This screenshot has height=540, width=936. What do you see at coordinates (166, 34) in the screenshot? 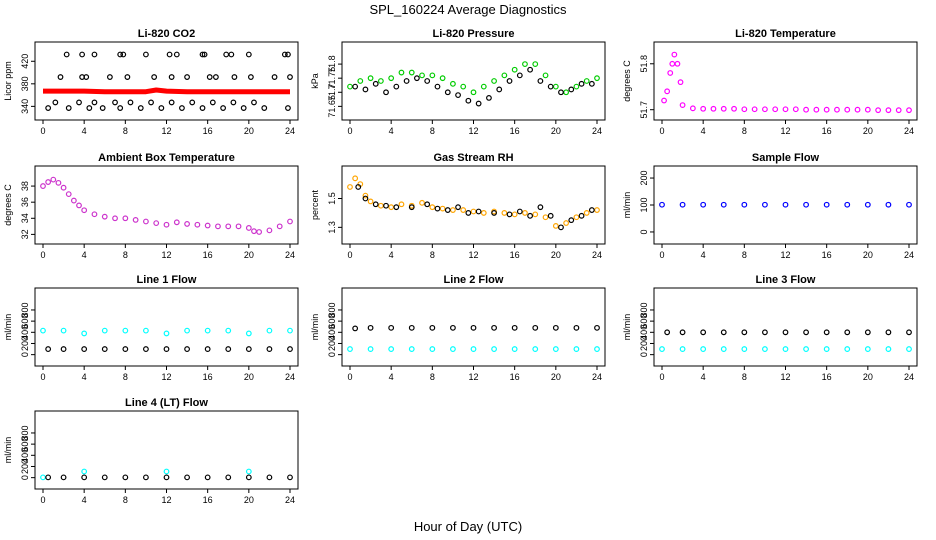
I see `chart-title: Li-820 CO2` at bounding box center [166, 34].